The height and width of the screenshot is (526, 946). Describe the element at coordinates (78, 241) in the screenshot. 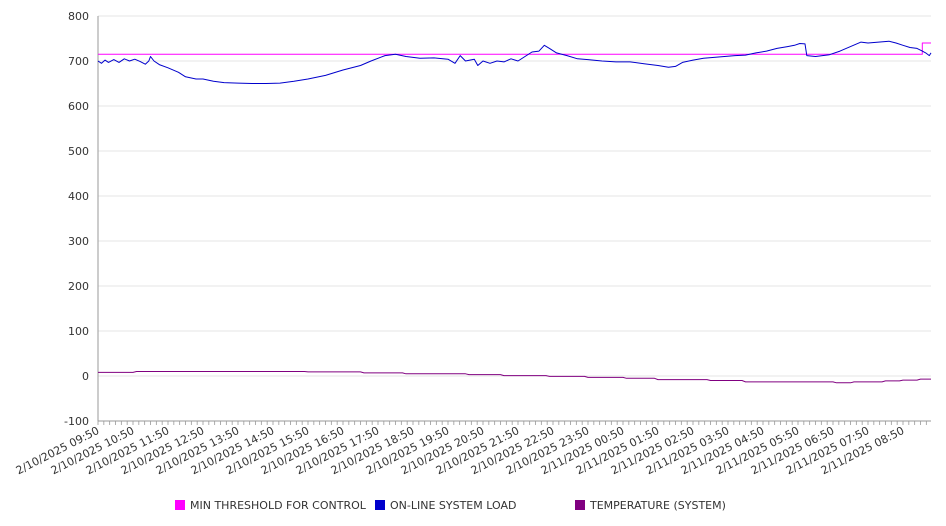

I see `y-tick-label: 300` at that location.